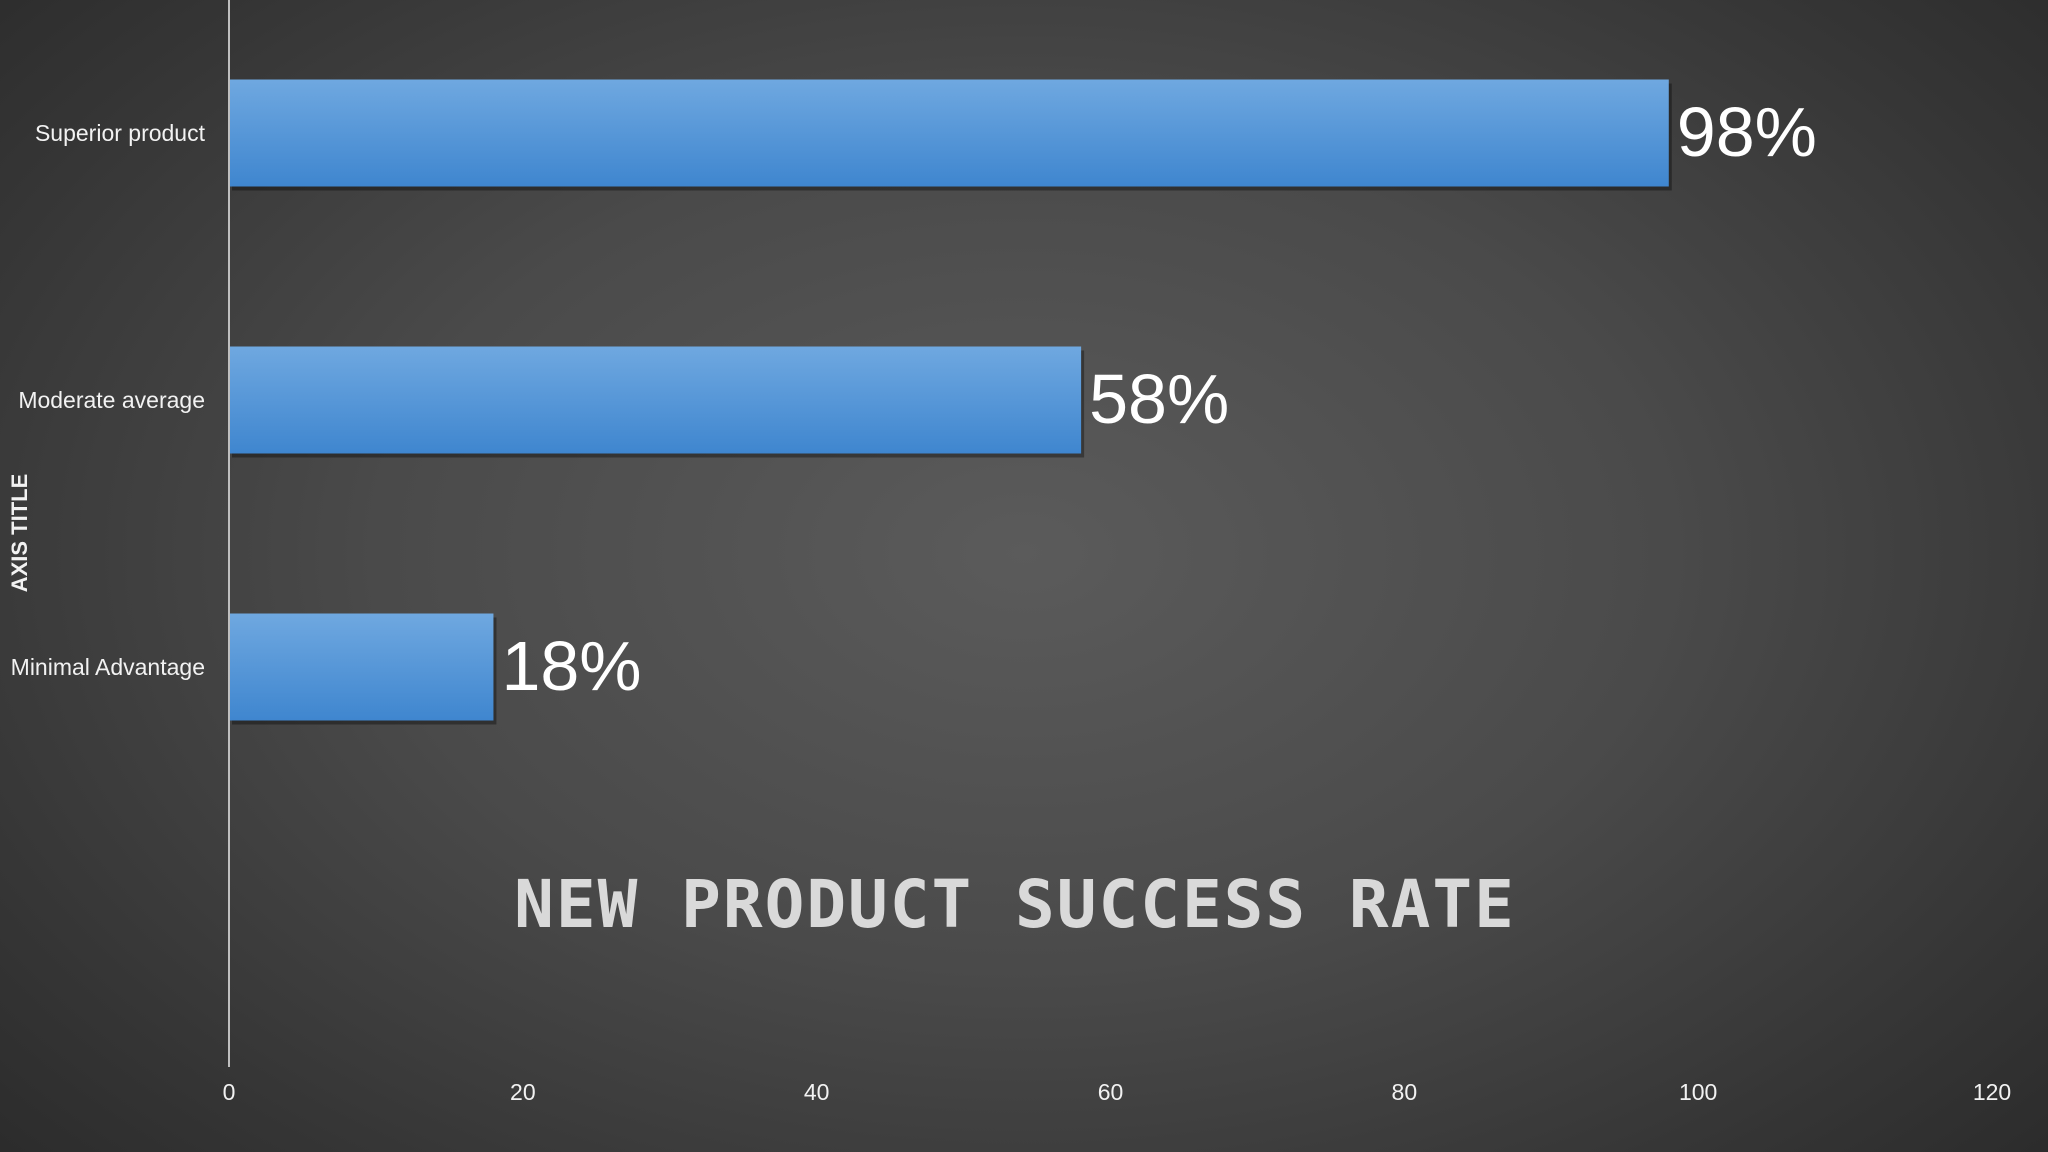  What do you see at coordinates (817, 1092) in the screenshot?
I see `x-tick-label: 40` at bounding box center [817, 1092].